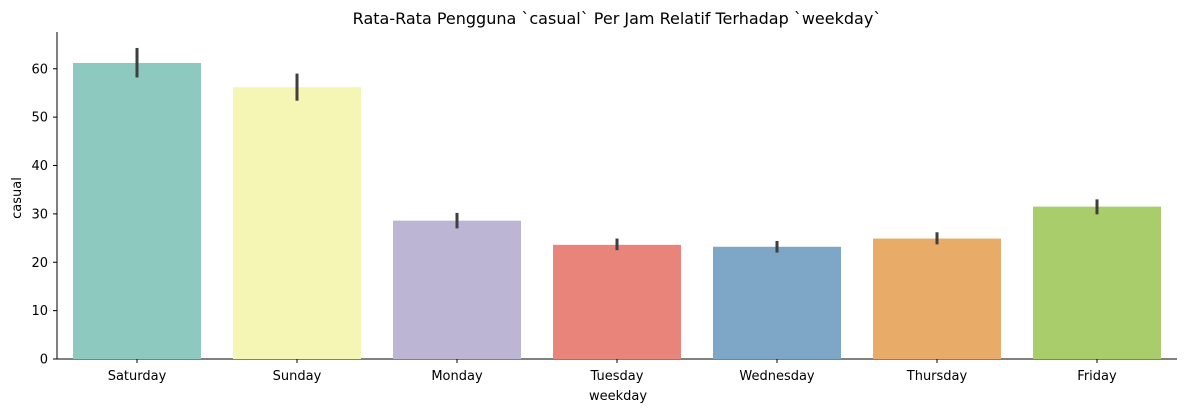  Describe the element at coordinates (137, 376) in the screenshot. I see `x-tick-label: Saturday` at that location.